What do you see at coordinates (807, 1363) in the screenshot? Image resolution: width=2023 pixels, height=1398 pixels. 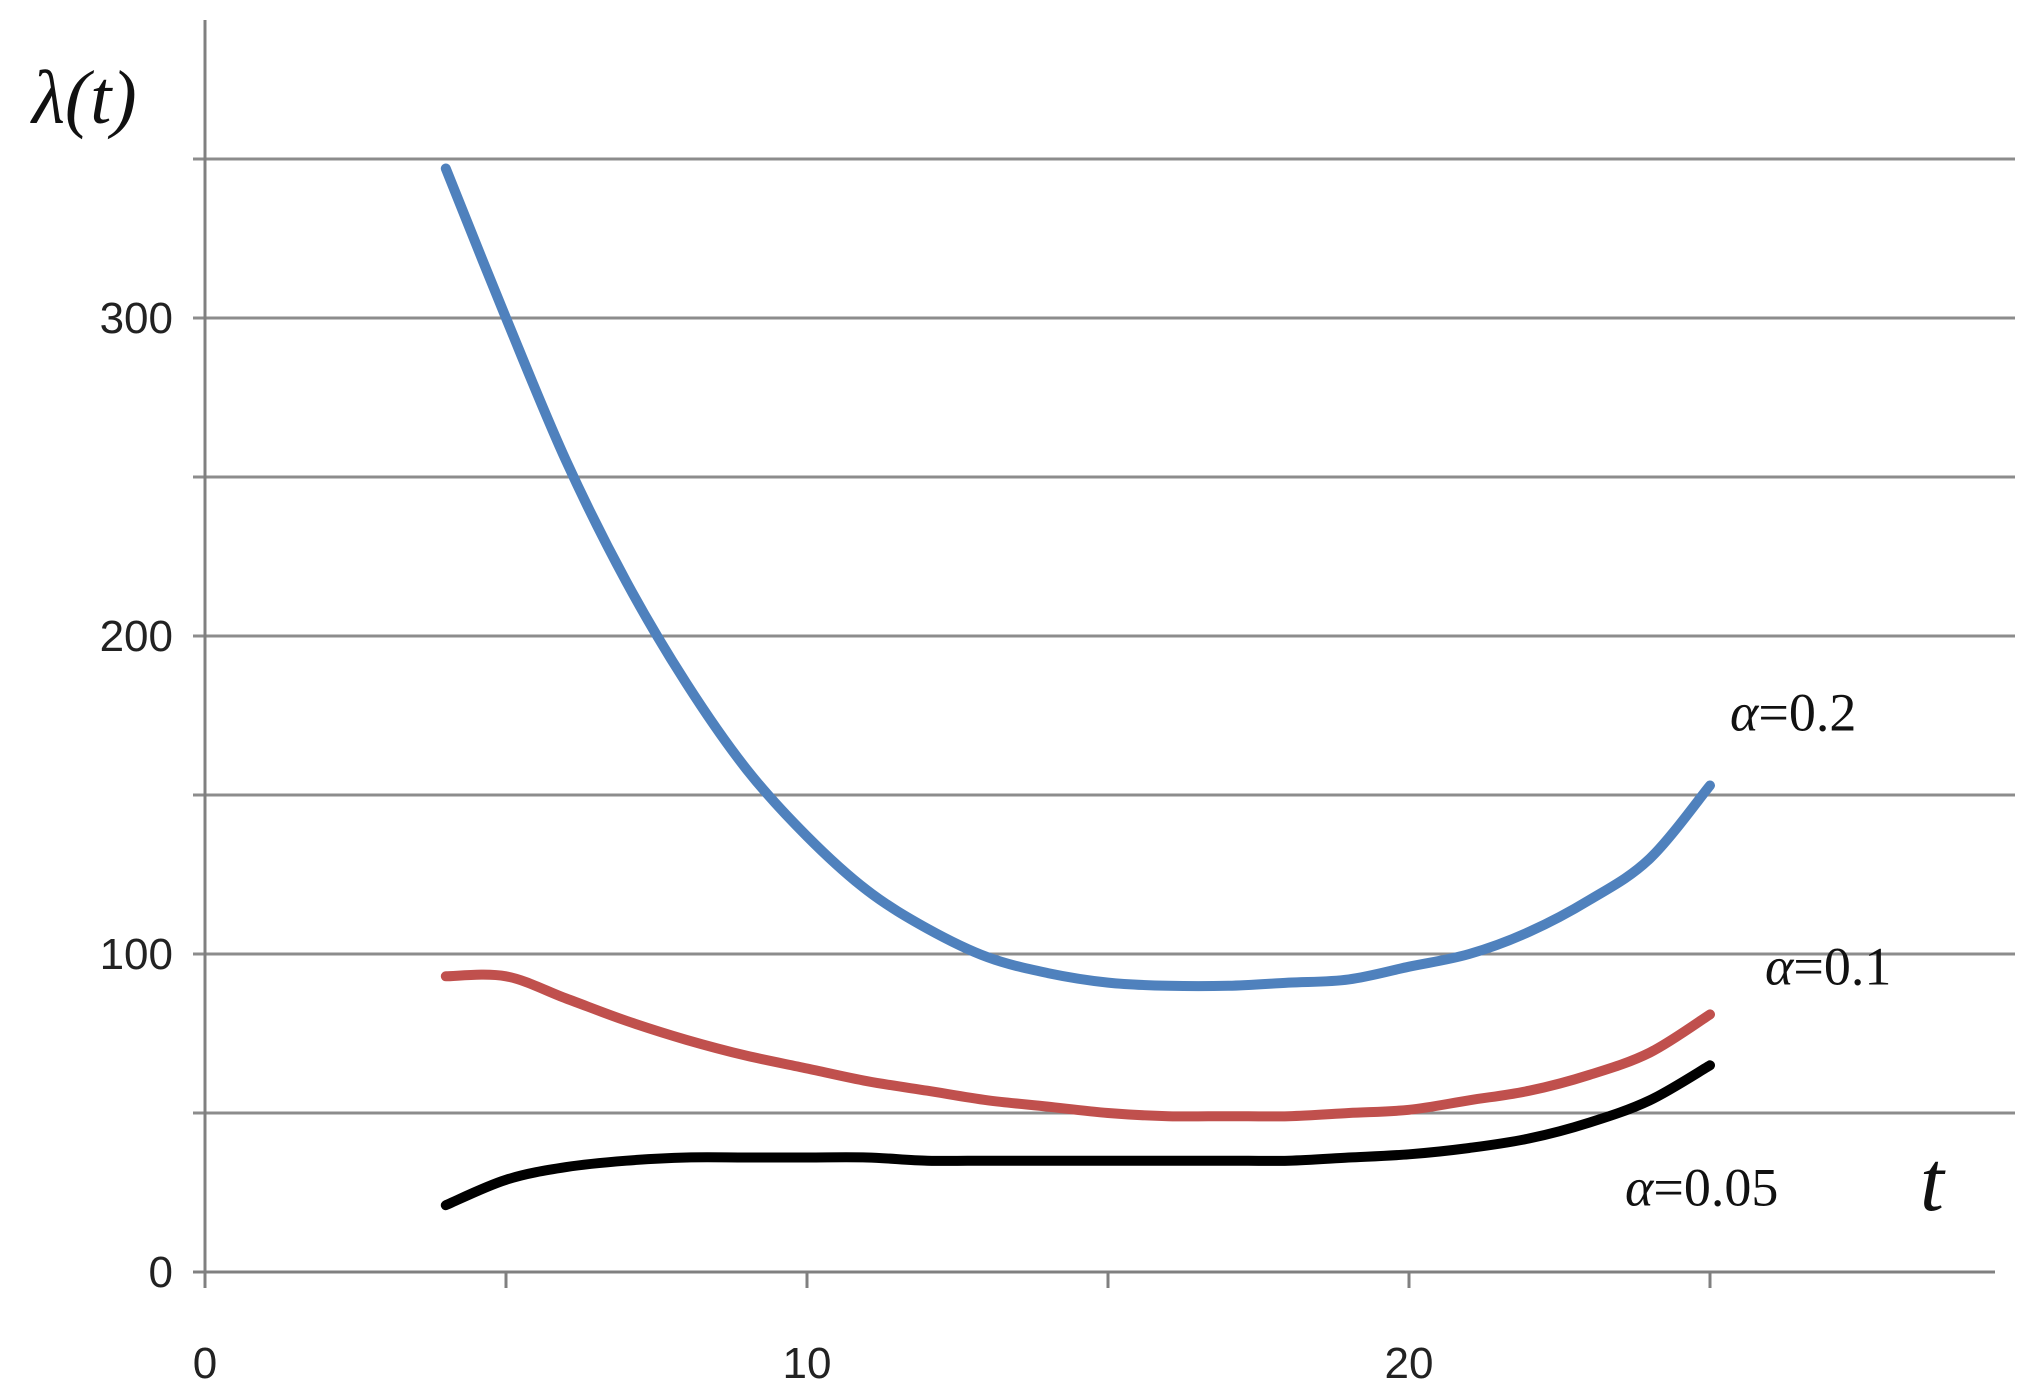 I see `x-tick-label: 10` at bounding box center [807, 1363].